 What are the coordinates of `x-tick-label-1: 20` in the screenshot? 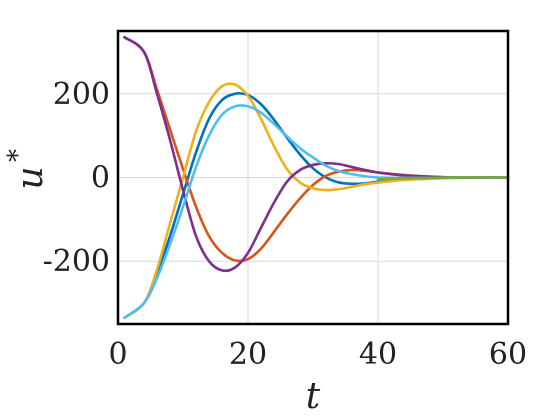 It's located at (248, 354).